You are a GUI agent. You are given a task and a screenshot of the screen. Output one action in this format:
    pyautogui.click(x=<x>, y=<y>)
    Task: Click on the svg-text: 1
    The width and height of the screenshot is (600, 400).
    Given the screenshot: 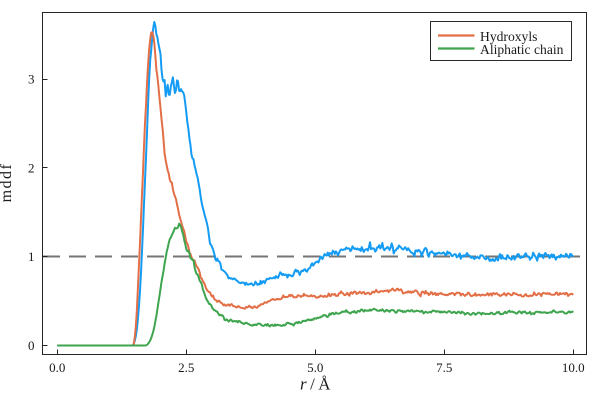 What is the action you would take?
    pyautogui.click(x=31, y=256)
    